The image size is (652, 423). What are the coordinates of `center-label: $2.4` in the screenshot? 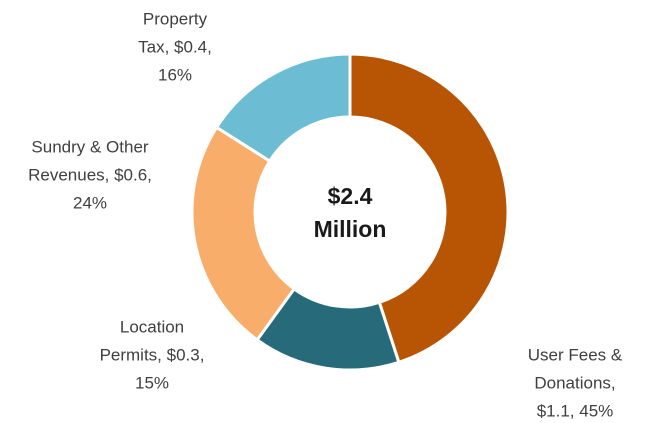 It's located at (350, 196).